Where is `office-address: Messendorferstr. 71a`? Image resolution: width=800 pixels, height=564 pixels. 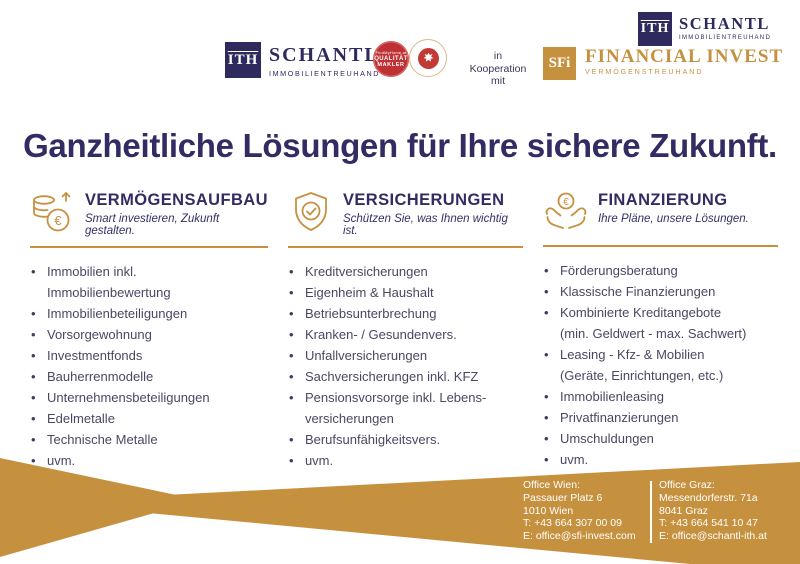 office-address: Messendorferstr. 71a is located at coordinates (708, 497).